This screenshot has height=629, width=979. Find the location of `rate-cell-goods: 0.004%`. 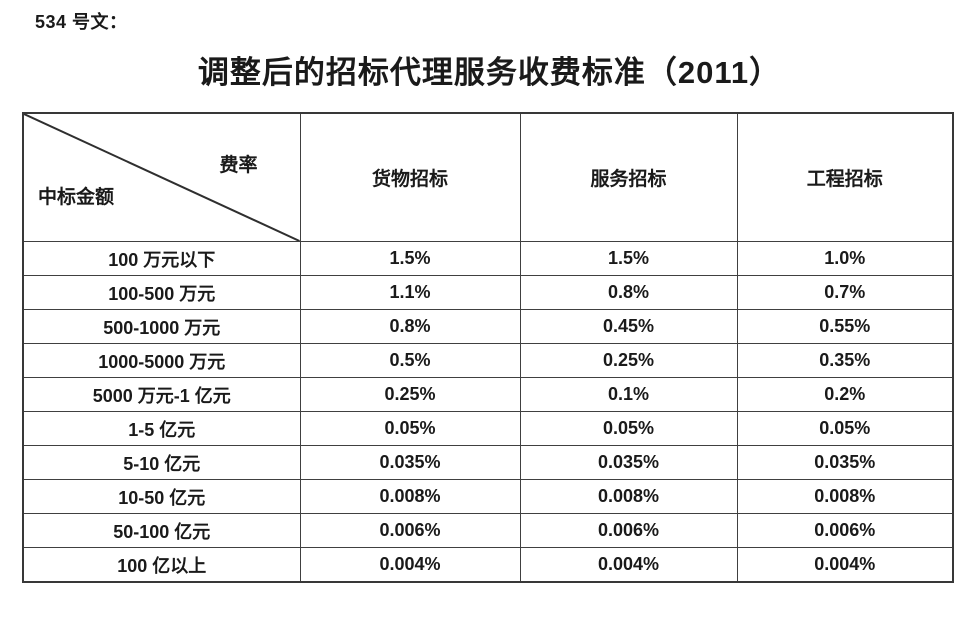

rate-cell-goods: 0.004% is located at coordinates (410, 565).